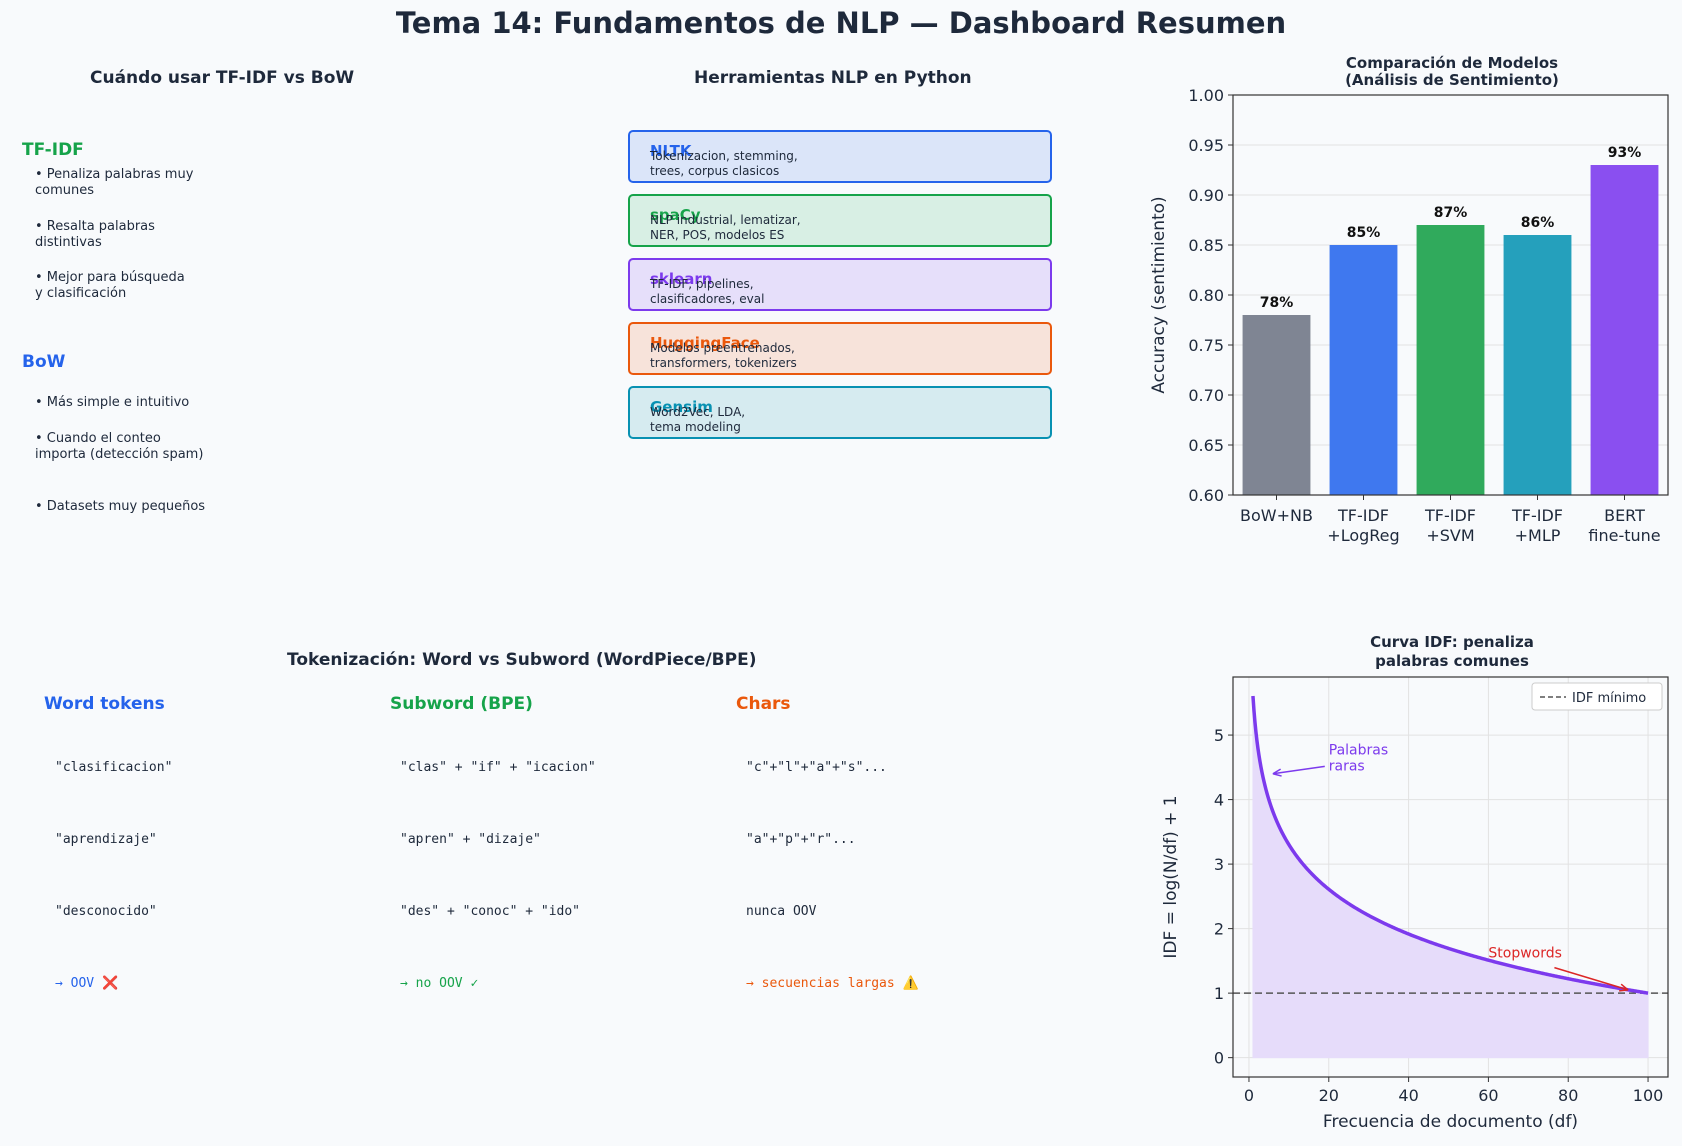 The image size is (1682, 1146). What do you see at coordinates (114, 182) in the screenshot?
I see `tfidf-bullet: • Penaliza palabras muy comunes` at bounding box center [114, 182].